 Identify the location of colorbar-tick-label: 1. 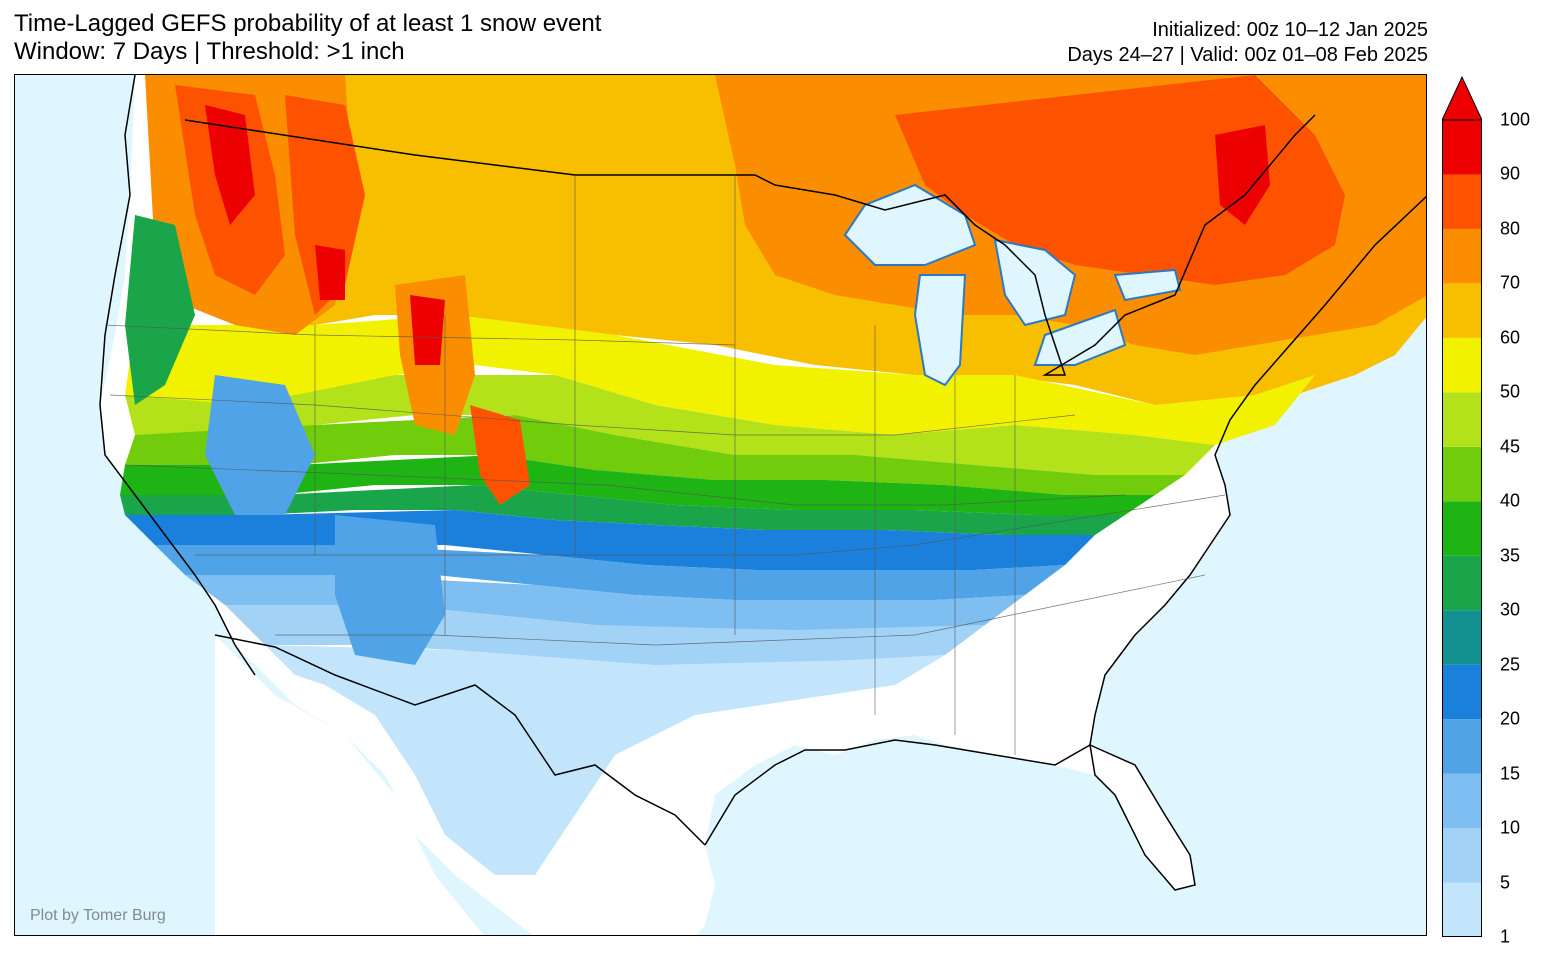
(1505, 936).